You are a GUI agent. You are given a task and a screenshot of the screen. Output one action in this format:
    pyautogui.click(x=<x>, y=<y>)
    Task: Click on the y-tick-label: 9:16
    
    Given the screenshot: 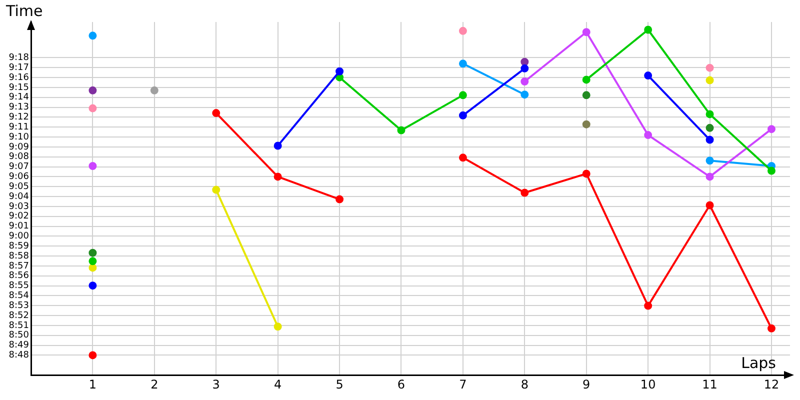 What is the action you would take?
    pyautogui.click(x=19, y=77)
    